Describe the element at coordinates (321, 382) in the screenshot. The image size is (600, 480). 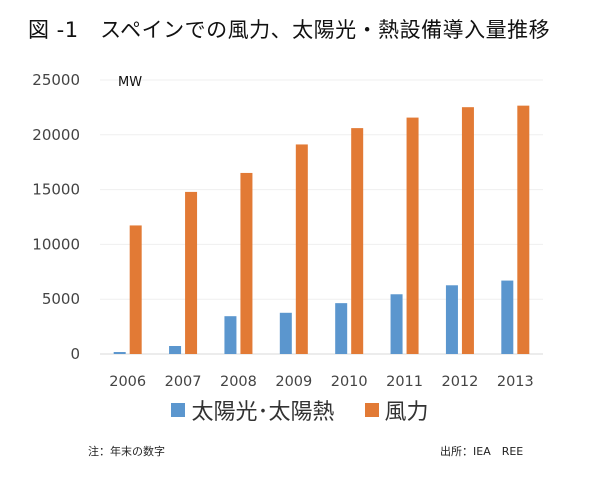
I see `x-axis-ticks: 2006 2007 2008 2009 2010 2011 2012 2013` at that location.